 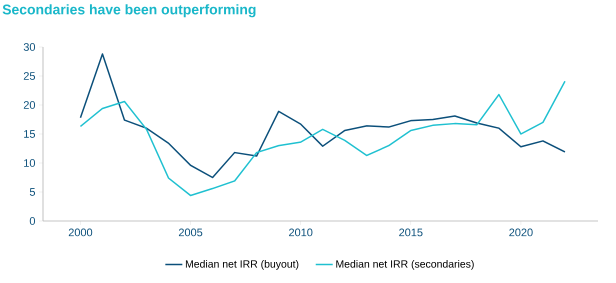 I want to click on y-tick-label: 20, so click(x=30, y=105).